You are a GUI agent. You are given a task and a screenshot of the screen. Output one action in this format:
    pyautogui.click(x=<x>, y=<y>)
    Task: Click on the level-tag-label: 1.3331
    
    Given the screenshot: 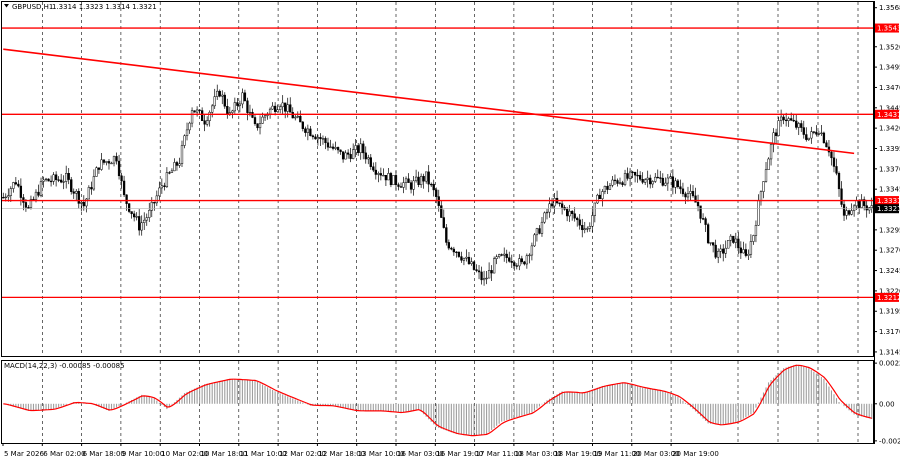 What is the action you would take?
    pyautogui.click(x=888, y=201)
    